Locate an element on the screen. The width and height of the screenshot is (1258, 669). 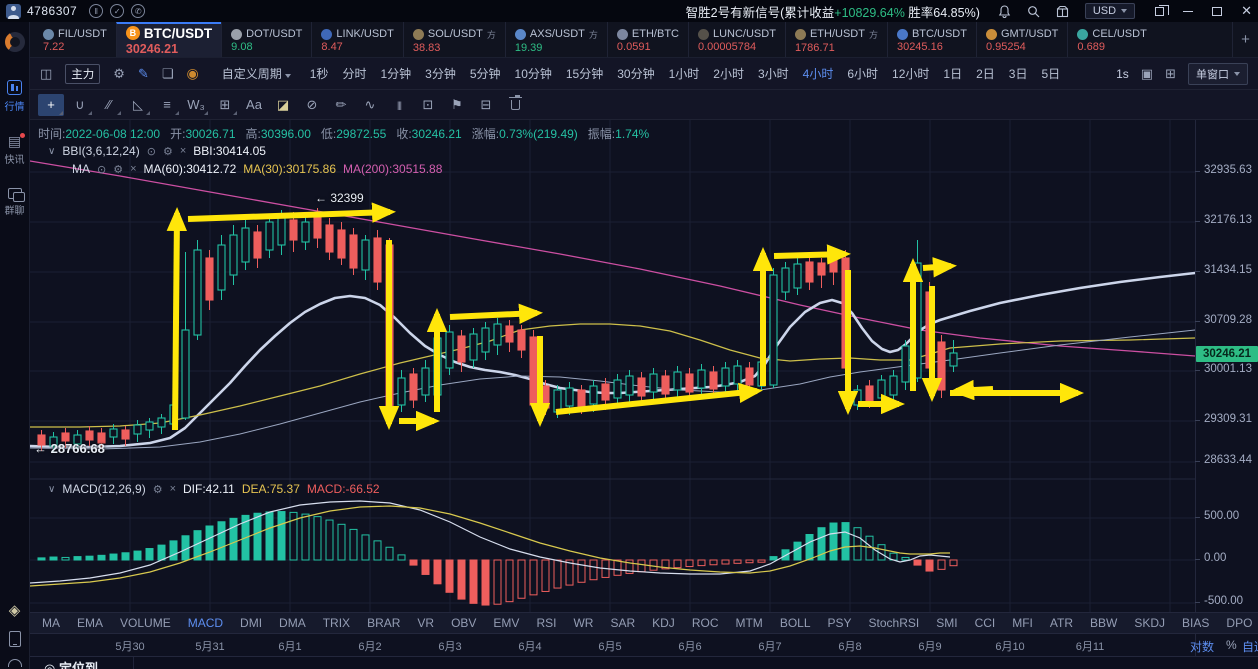
indicator-tab-vr: VR is located at coordinates (426, 623).